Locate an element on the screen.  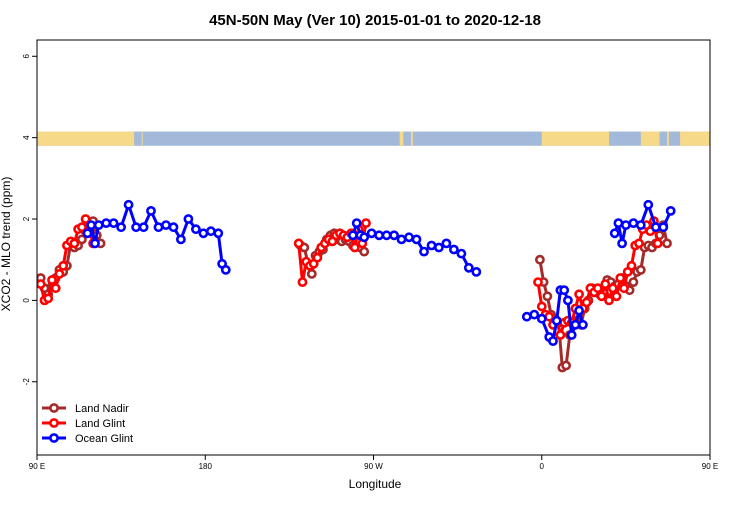
land-ocean-band is located at coordinates (373, 138).